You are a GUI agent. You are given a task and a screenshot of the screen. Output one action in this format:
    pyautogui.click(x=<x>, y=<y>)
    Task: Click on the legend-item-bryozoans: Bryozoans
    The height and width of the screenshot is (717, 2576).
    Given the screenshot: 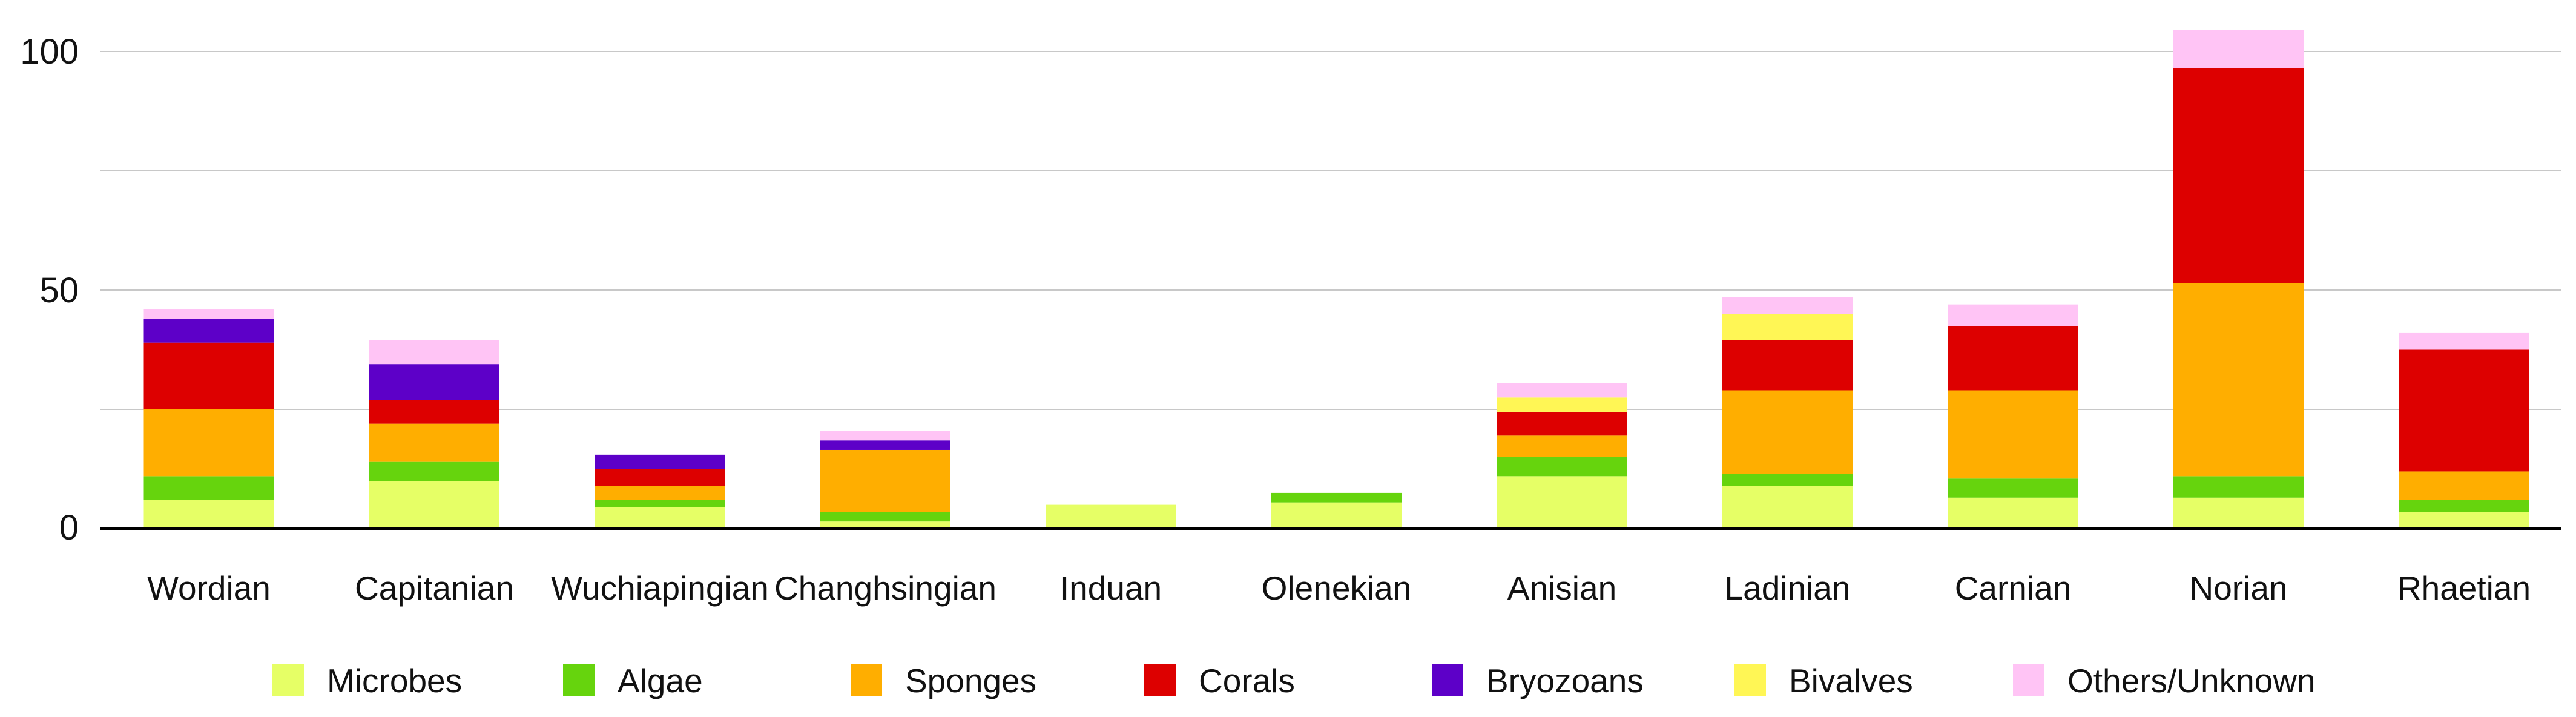 What is the action you would take?
    pyautogui.click(x=1538, y=681)
    